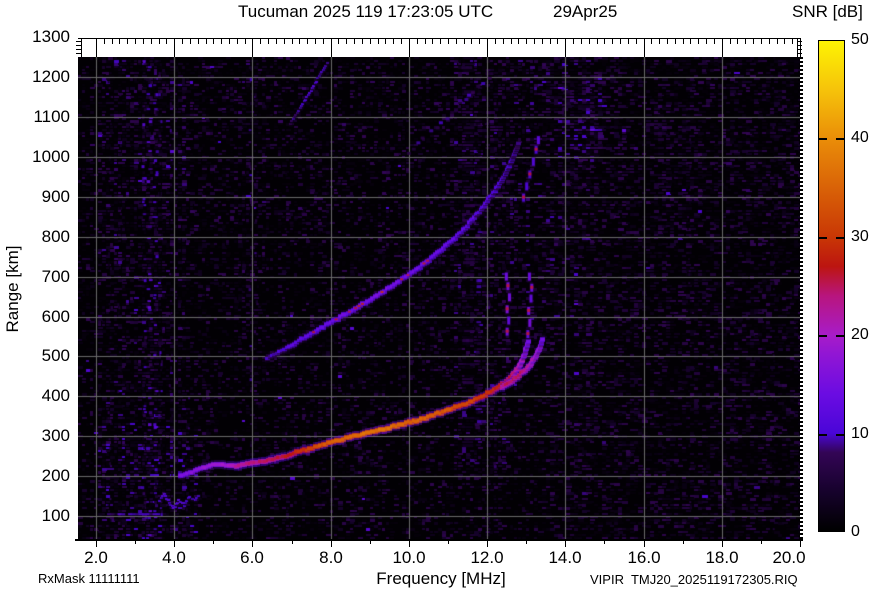 The width and height of the screenshot is (884, 595). I want to click on colorbar-tick-label: 50, so click(860, 39).